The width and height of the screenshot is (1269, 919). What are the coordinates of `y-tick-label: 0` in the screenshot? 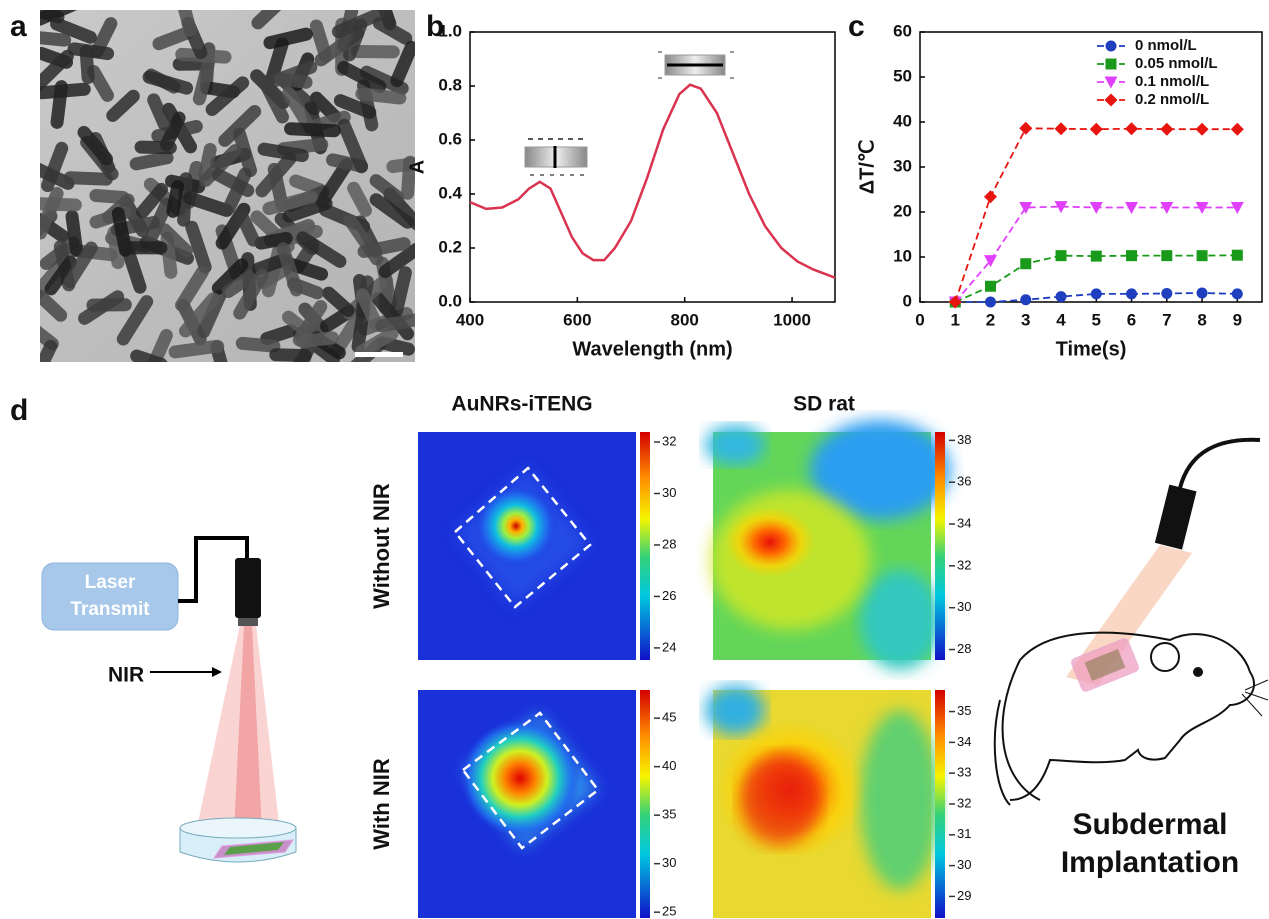 It's located at (907, 300).